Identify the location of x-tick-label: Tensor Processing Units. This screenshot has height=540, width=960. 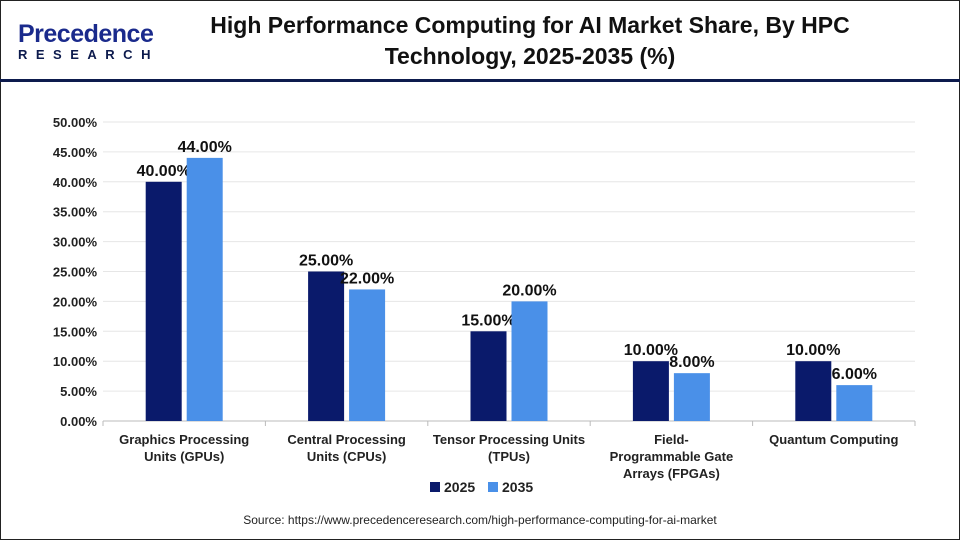
(509, 439).